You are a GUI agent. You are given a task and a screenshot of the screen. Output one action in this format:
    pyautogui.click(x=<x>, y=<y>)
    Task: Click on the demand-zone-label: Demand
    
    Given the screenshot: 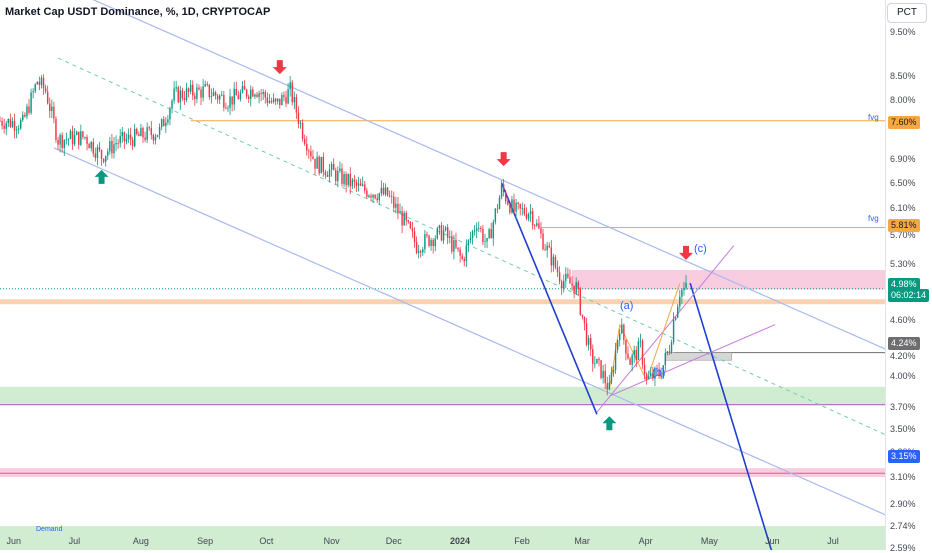 What is the action you would take?
    pyautogui.click(x=49, y=529)
    